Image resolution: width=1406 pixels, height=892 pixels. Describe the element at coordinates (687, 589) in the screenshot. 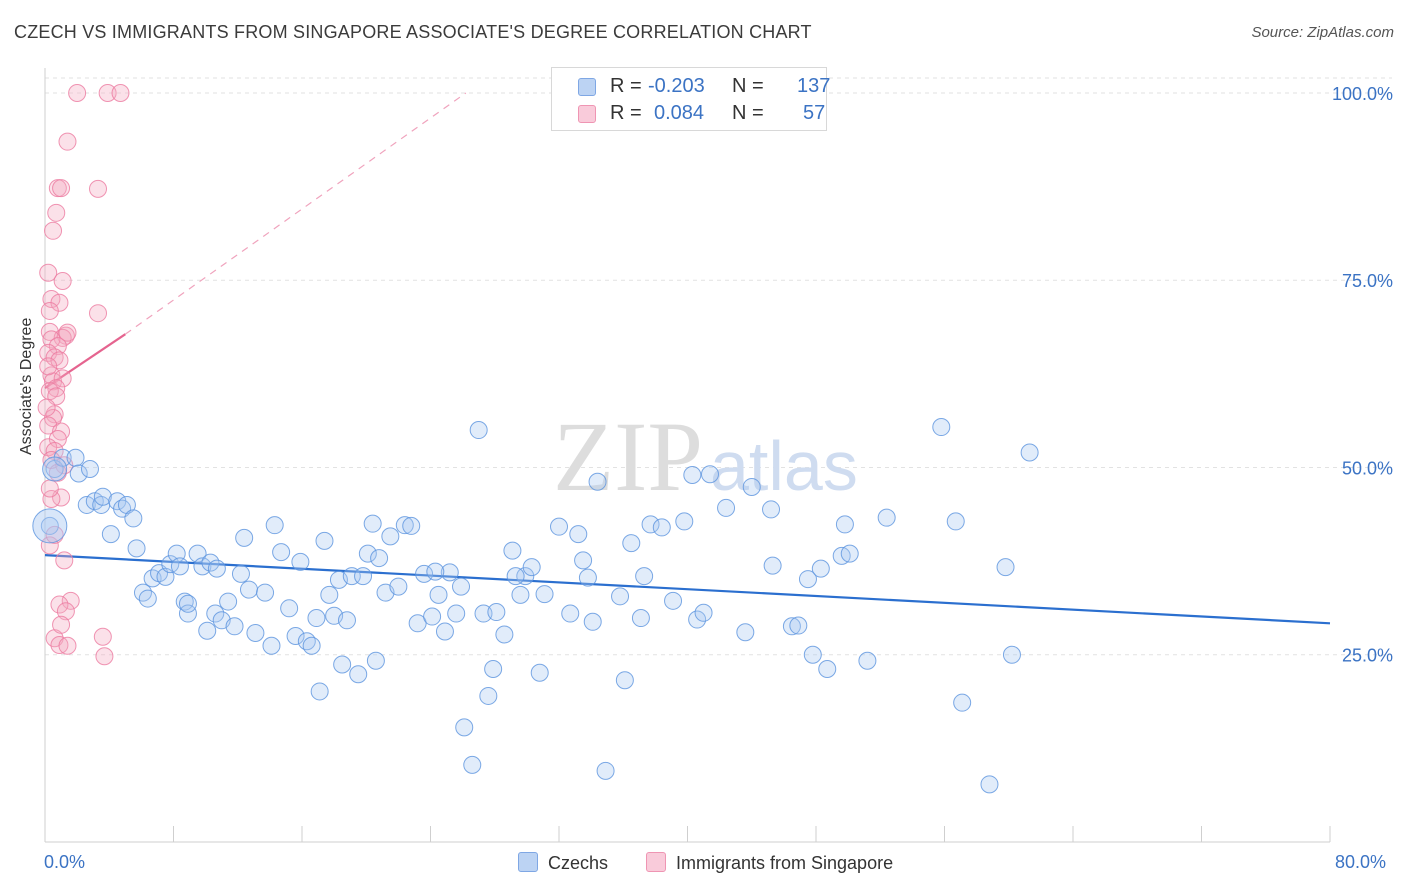

I see `czech-trend-line` at that location.